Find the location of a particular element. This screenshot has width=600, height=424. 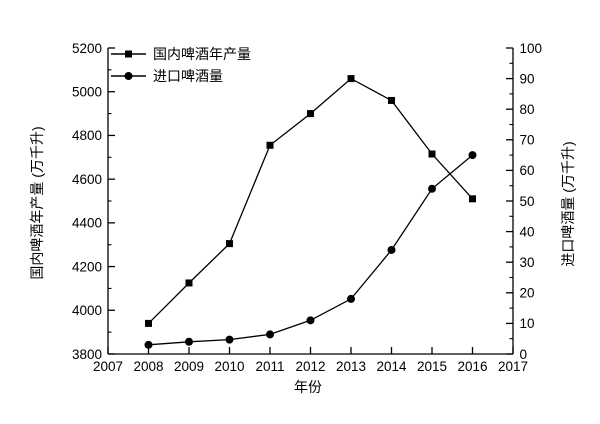

right-tick-label: 60 is located at coordinates (527, 170).